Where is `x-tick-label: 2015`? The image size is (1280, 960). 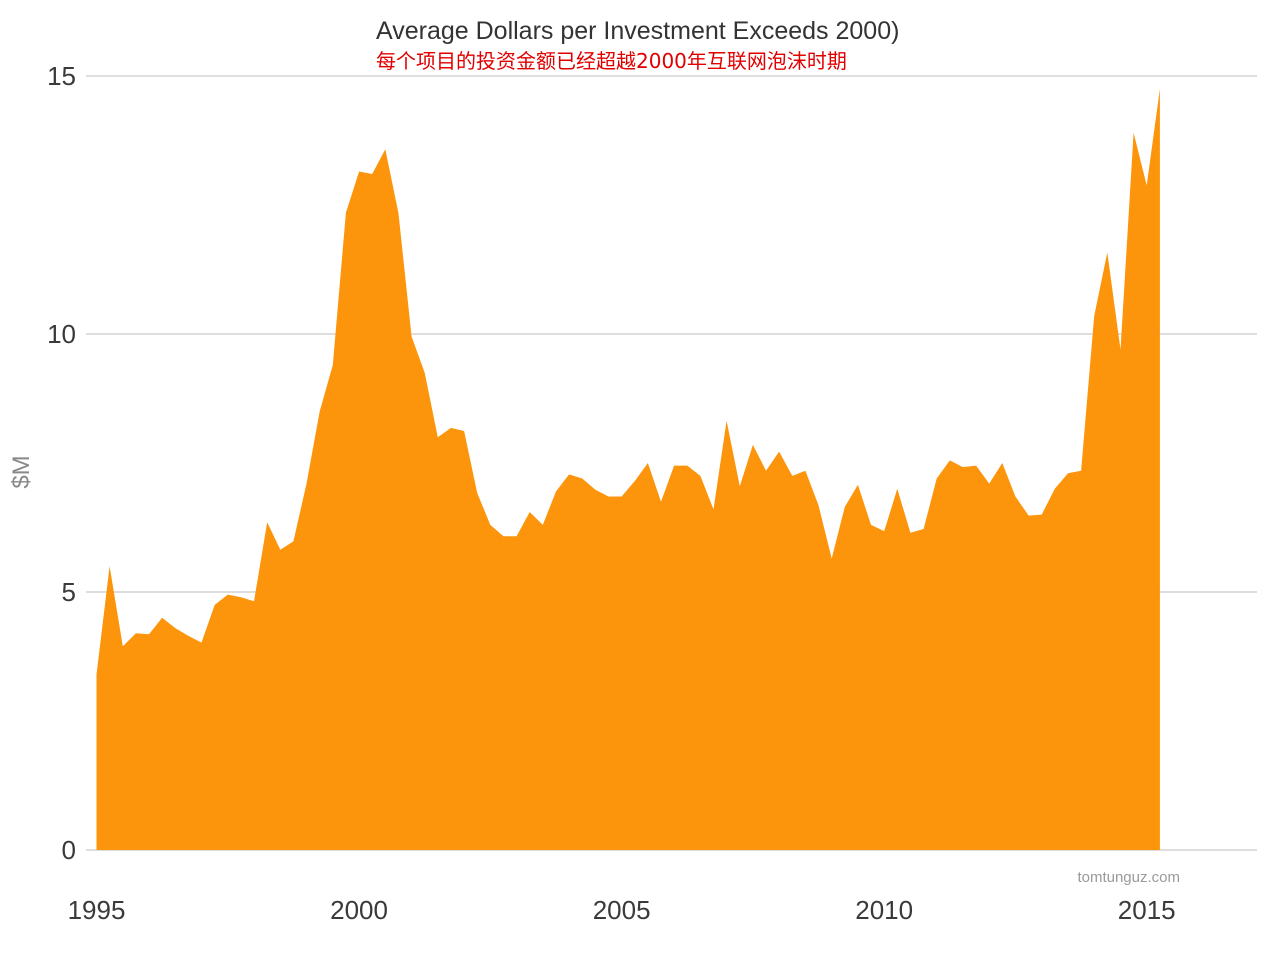 x-tick-label: 2015 is located at coordinates (1147, 910).